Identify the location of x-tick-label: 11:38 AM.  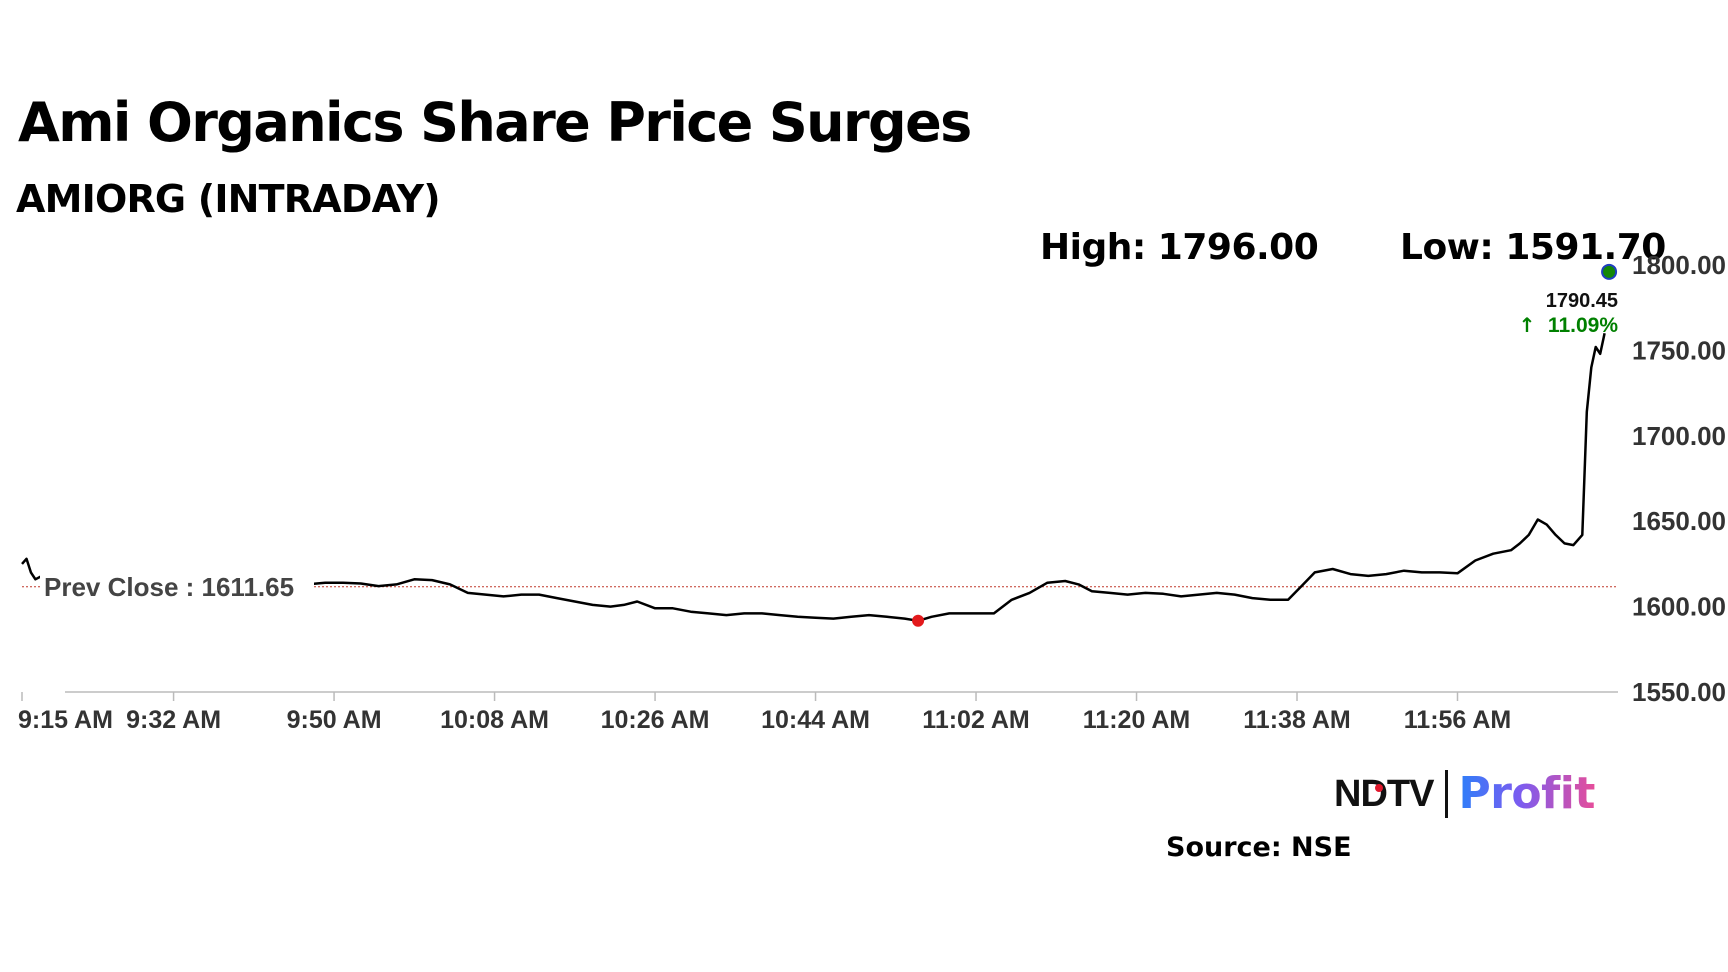
(1296, 720).